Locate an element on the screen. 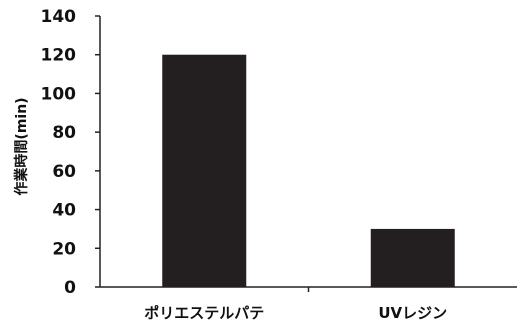 This screenshot has width=517, height=326. y-tick-label: 60 is located at coordinates (64, 172).